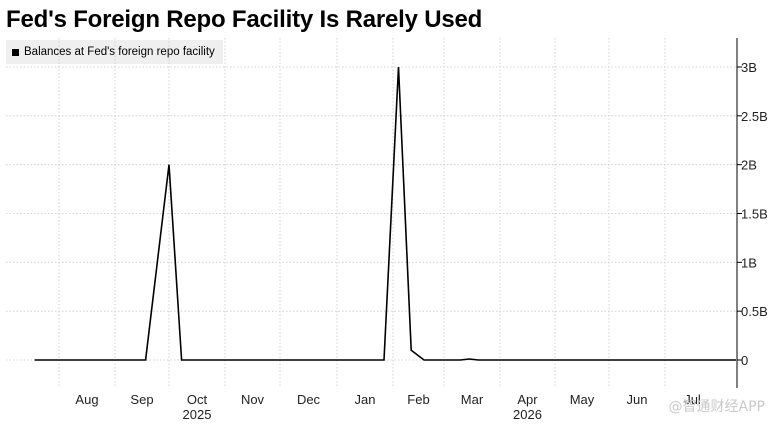 The height and width of the screenshot is (424, 775). What do you see at coordinates (253, 399) in the screenshot?
I see `x-tick-label: Nov` at bounding box center [253, 399].